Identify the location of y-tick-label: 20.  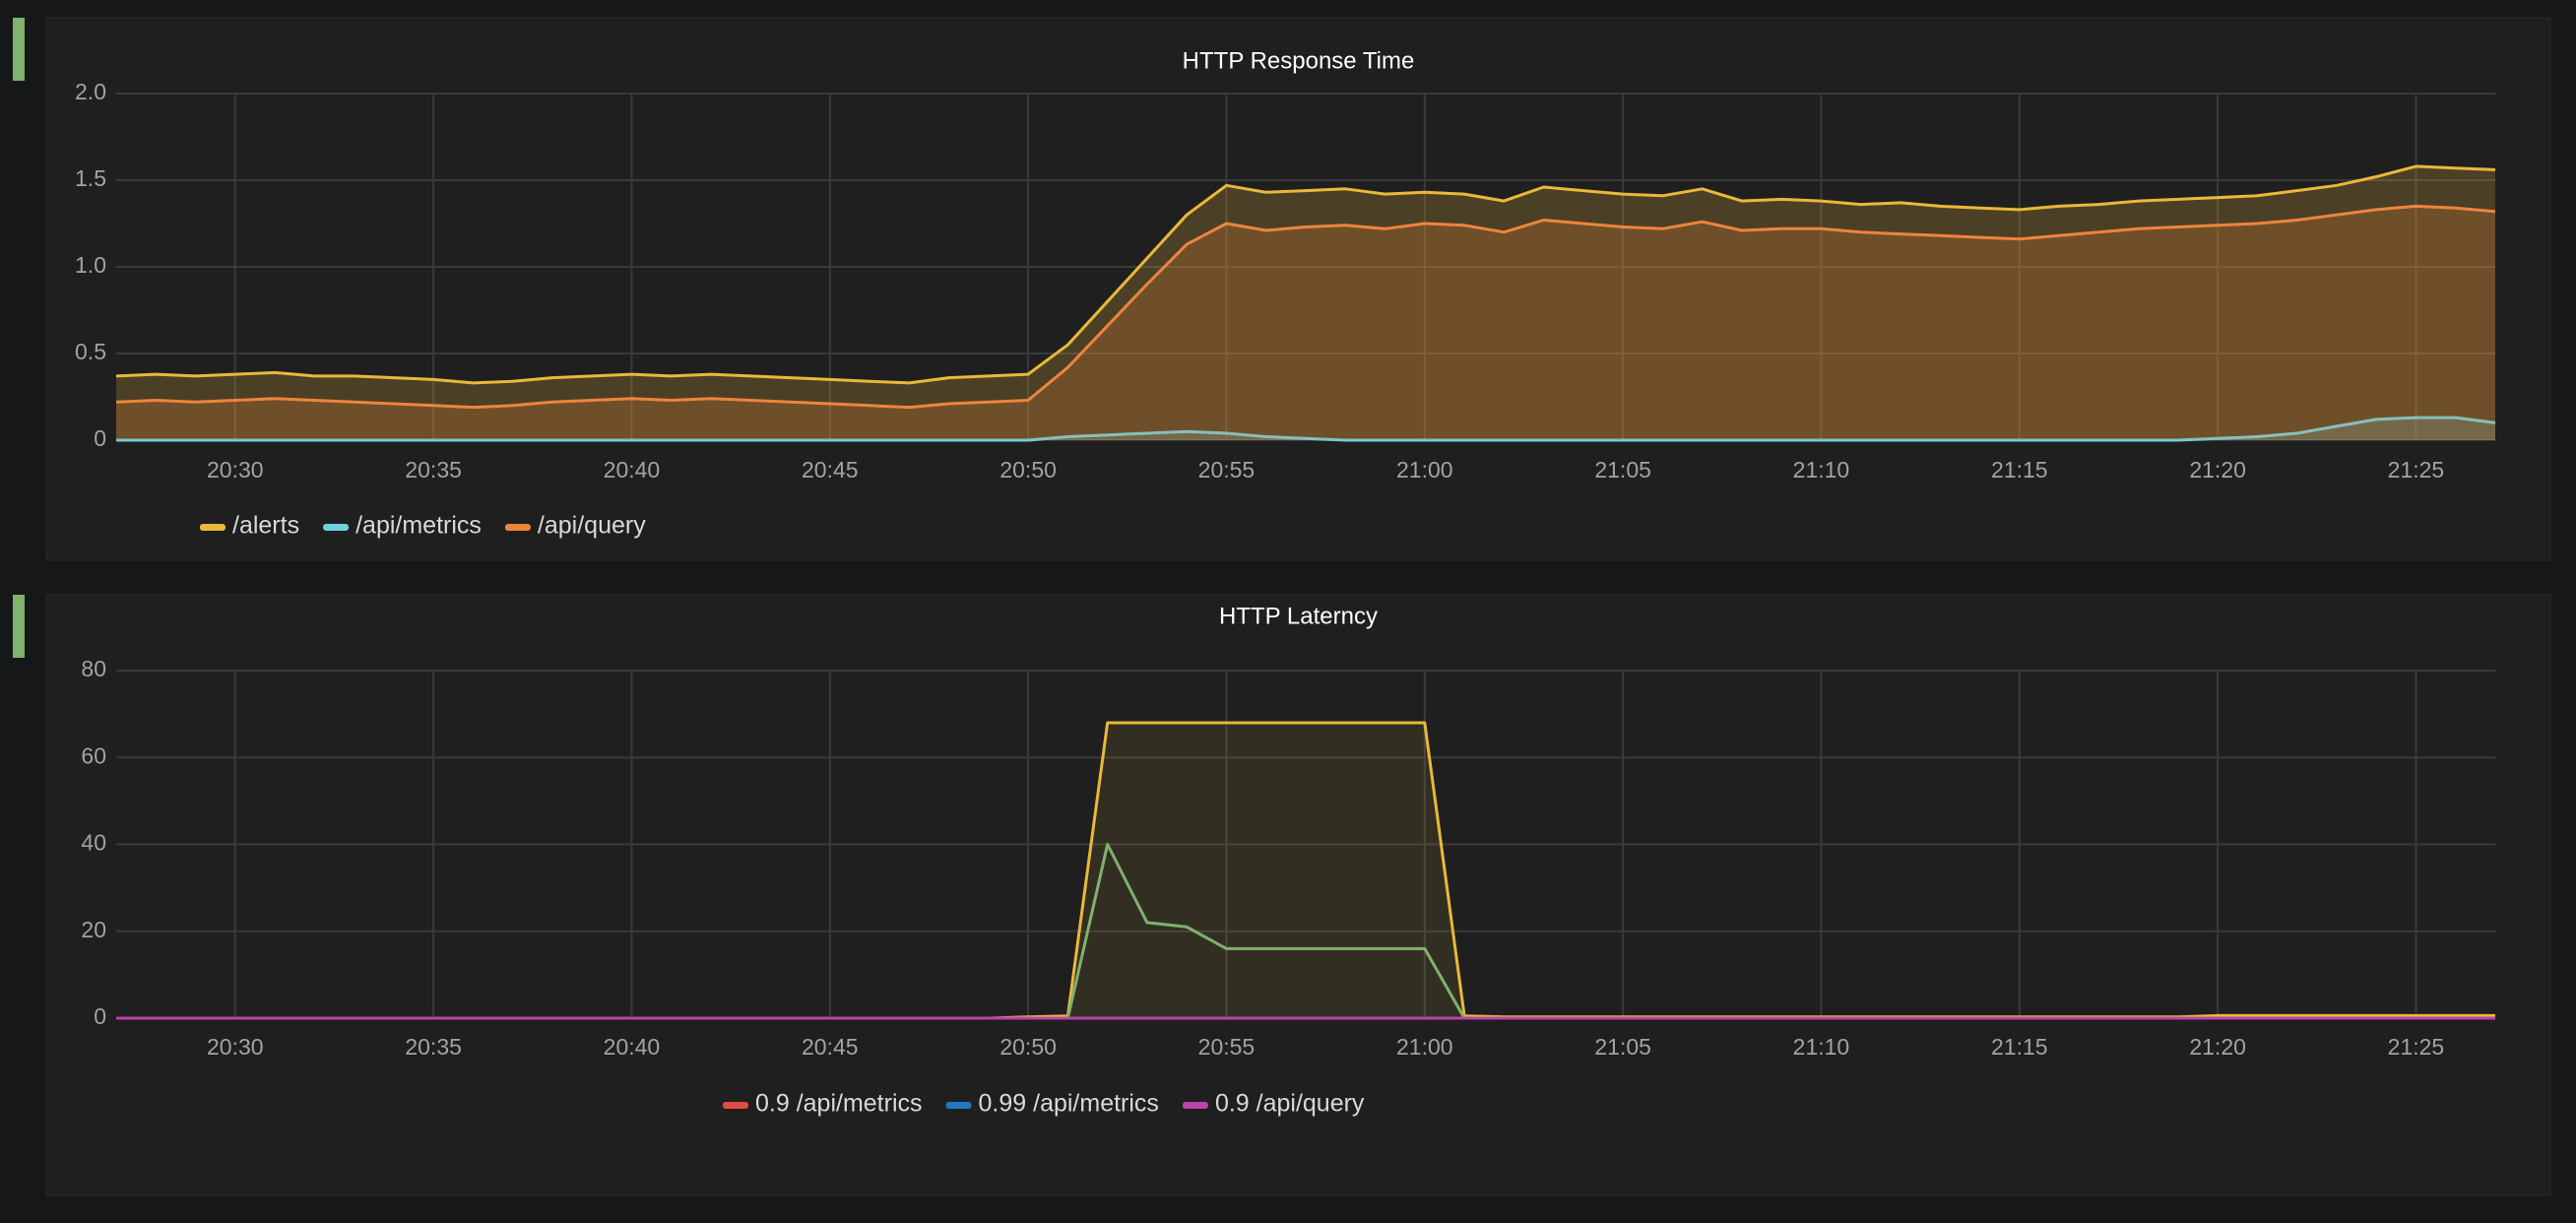
(93, 929).